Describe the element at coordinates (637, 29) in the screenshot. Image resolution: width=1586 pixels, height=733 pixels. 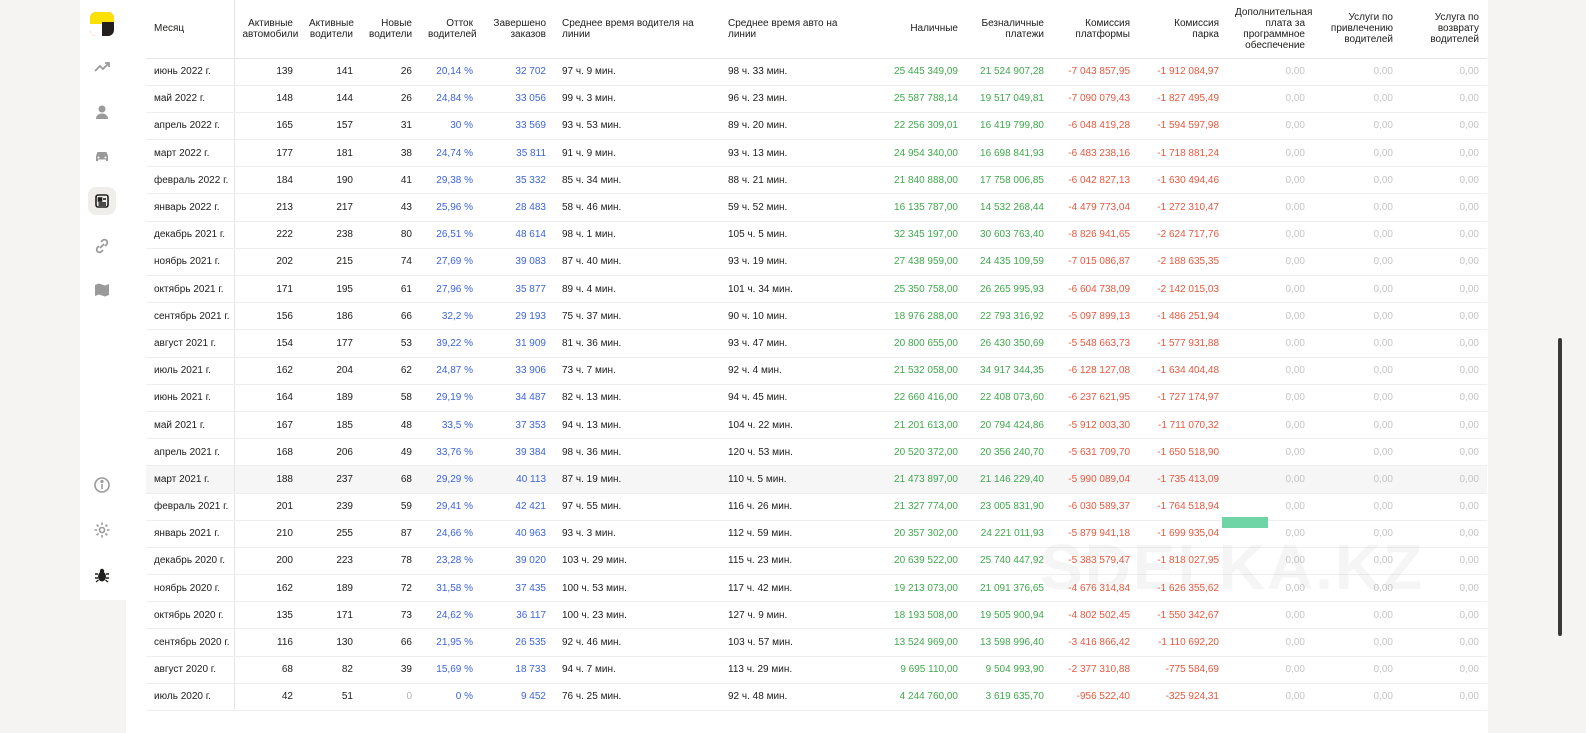
I see `column-header: Среднее время водителя на линии` at that location.